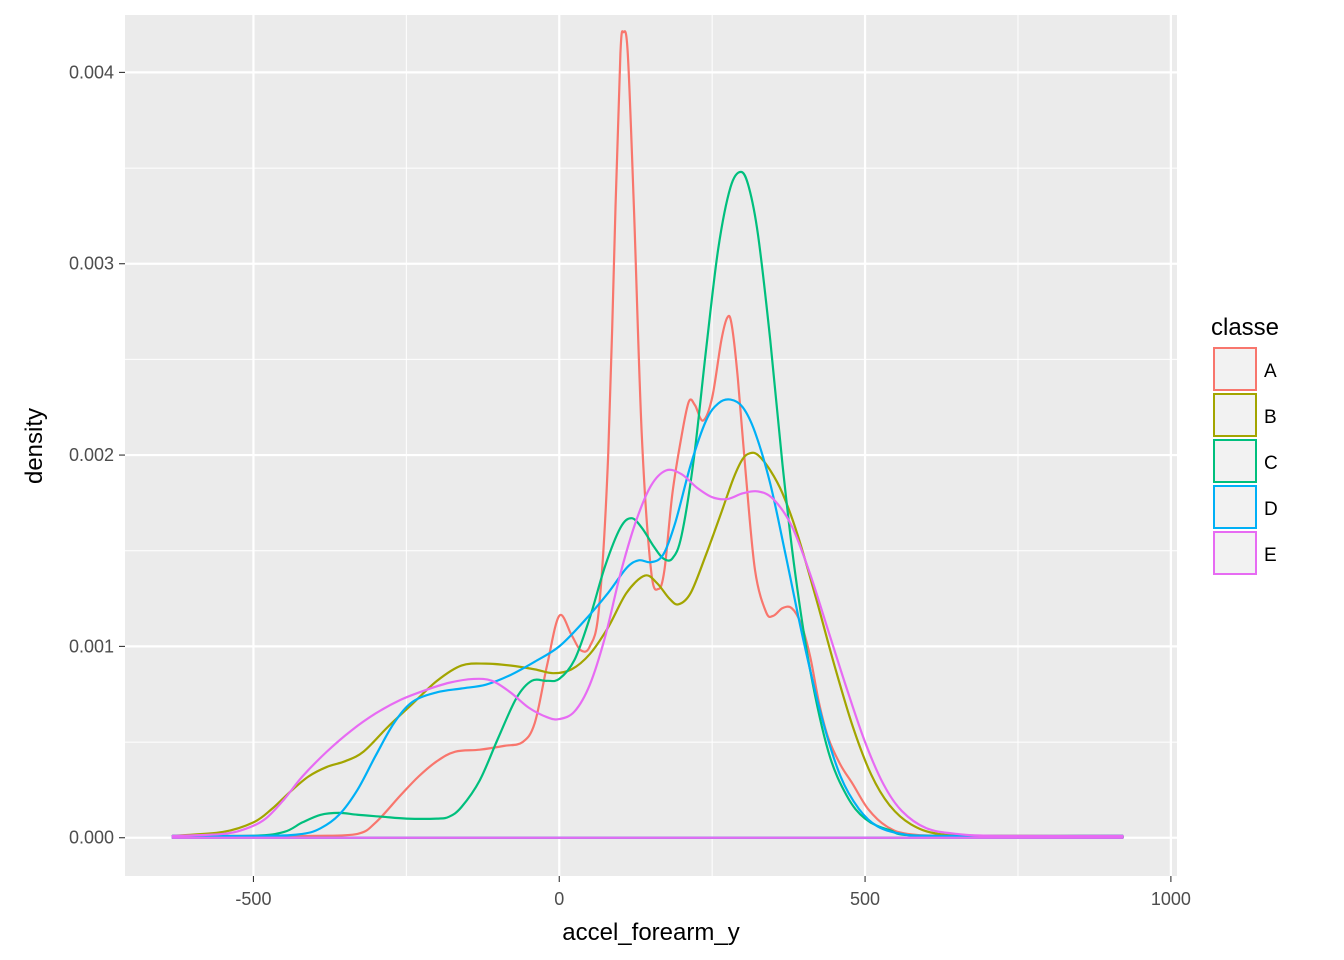 The image size is (1344, 960). Describe the element at coordinates (1235, 369) in the screenshot. I see `legend-key-A` at that location.